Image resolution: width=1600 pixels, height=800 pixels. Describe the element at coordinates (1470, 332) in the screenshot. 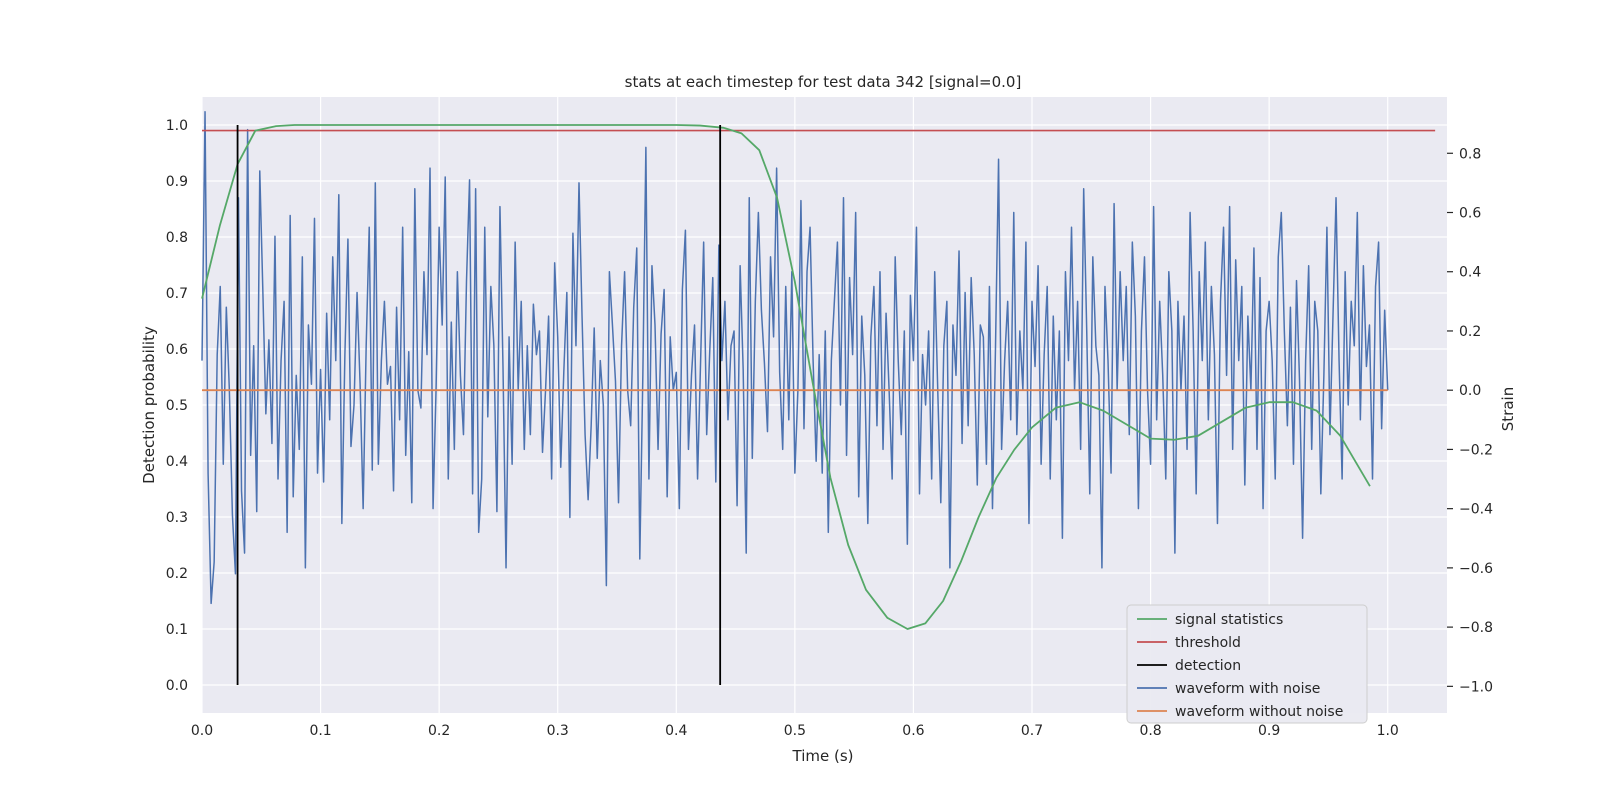

I see `y2-tick-label: 0.2` at that location.